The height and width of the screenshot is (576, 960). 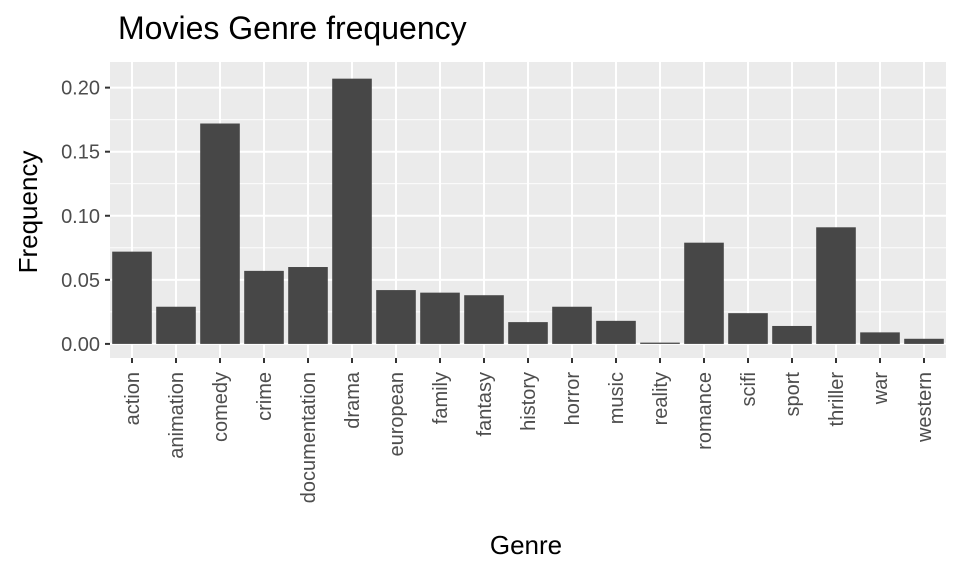 What do you see at coordinates (353, 400) in the screenshot?
I see `x-tick-label-drama: drama` at bounding box center [353, 400].